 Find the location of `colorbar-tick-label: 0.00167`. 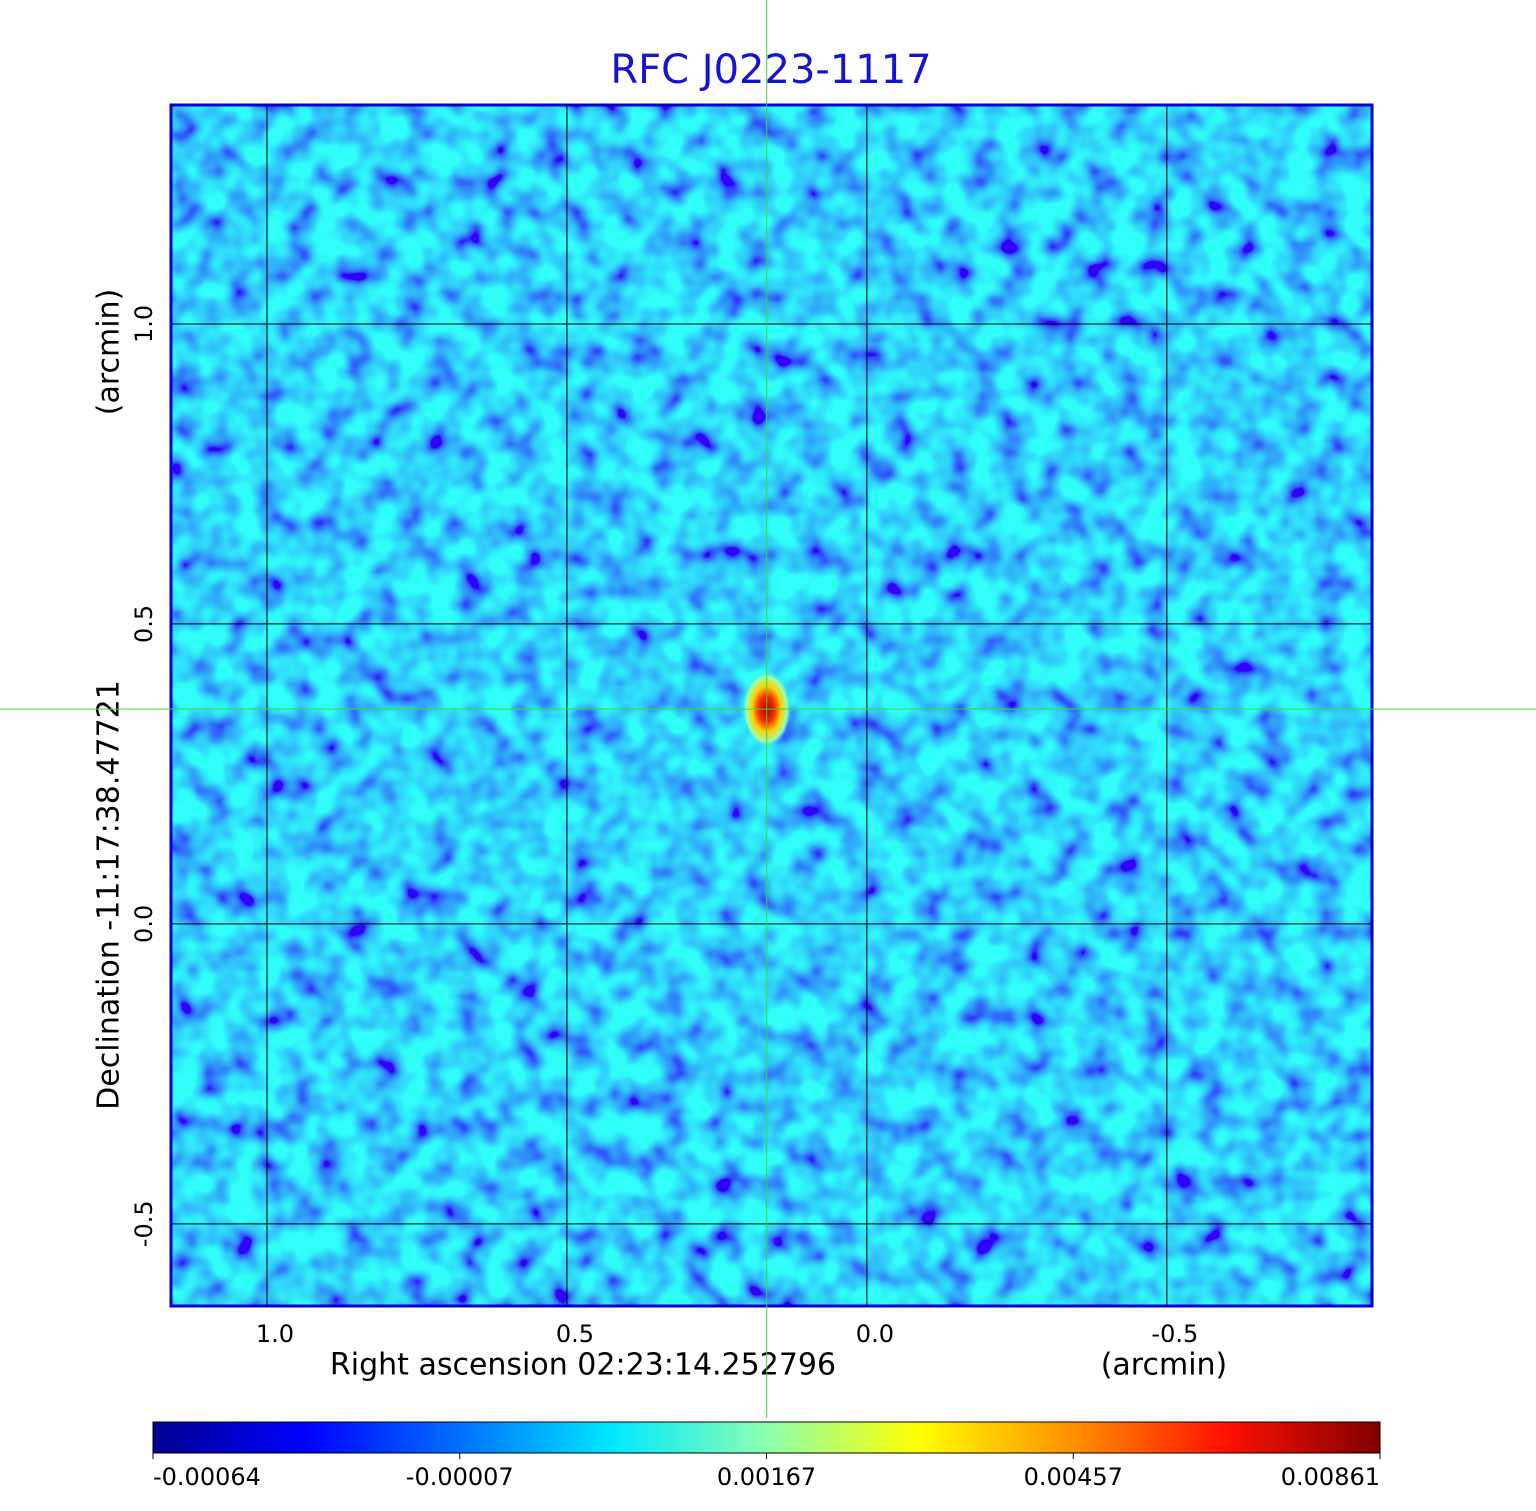

colorbar-tick-label: 0.00167 is located at coordinates (766, 1477).